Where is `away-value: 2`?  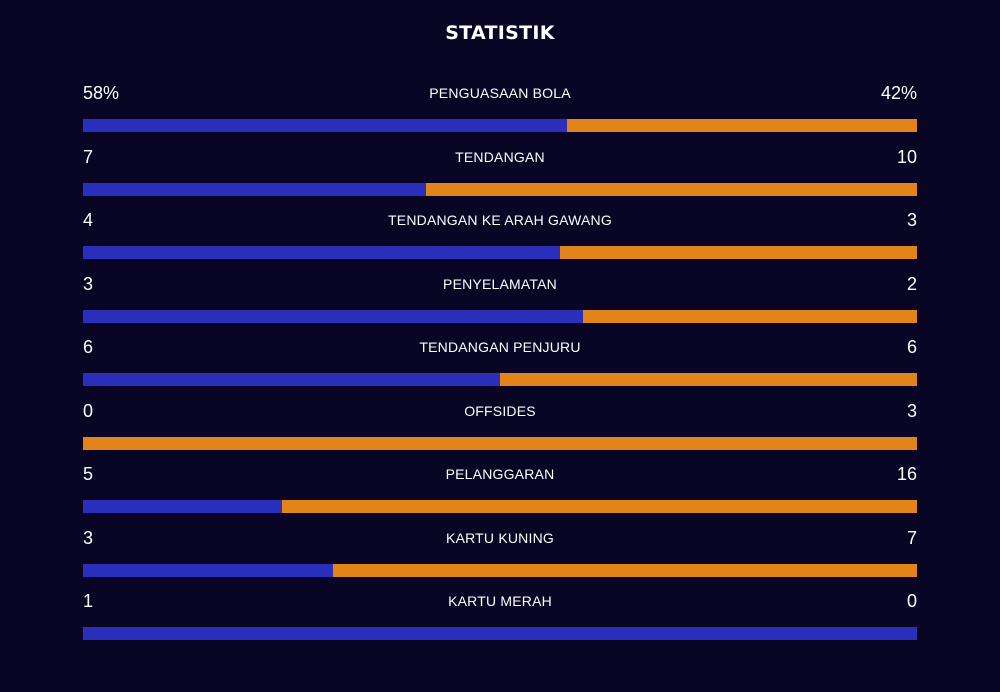
away-value: 2 is located at coordinates (911, 283).